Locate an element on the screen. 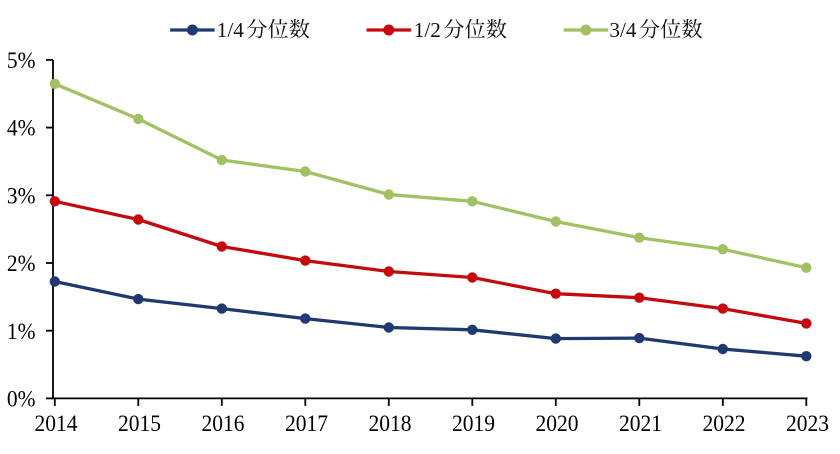  svg-text: 1% is located at coordinates (21, 331).